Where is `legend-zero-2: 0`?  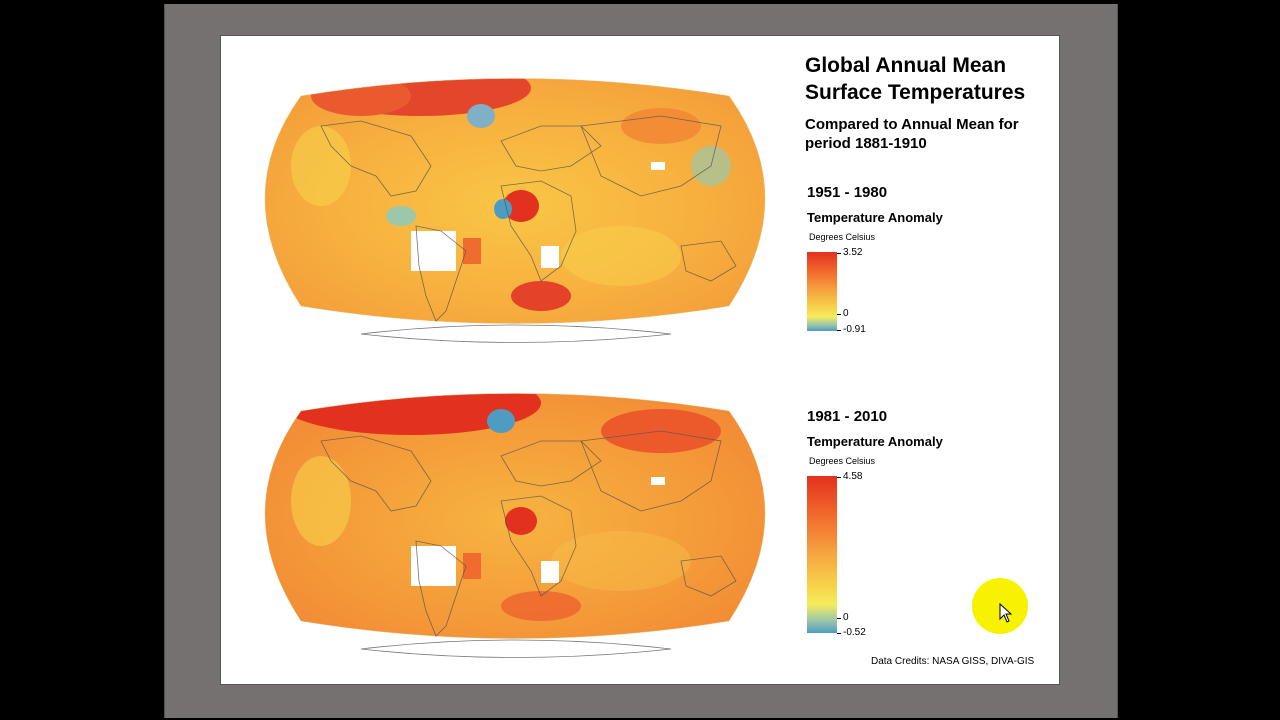 legend-zero-2: 0 is located at coordinates (843, 617).